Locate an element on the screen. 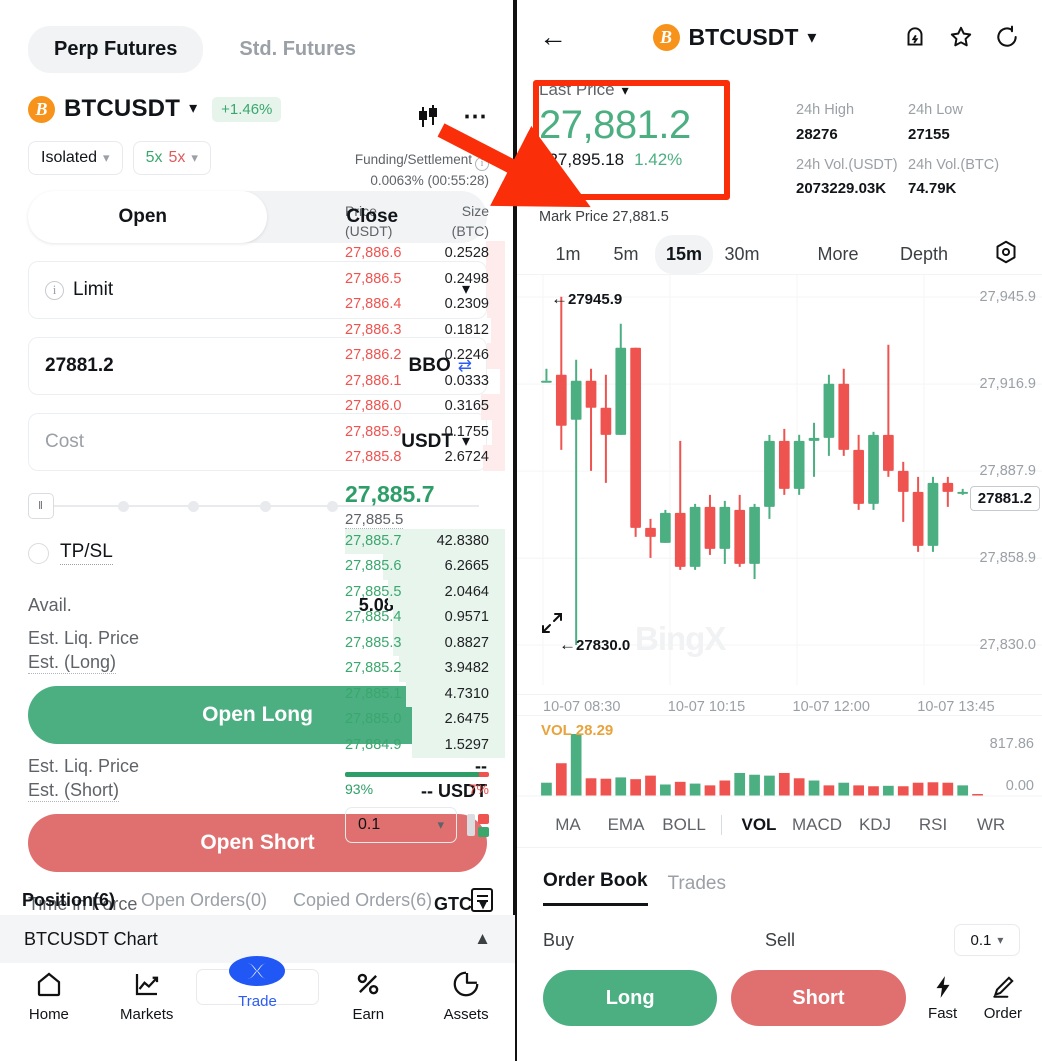  fast-trade-button: Fast is located at coordinates (943, 998).